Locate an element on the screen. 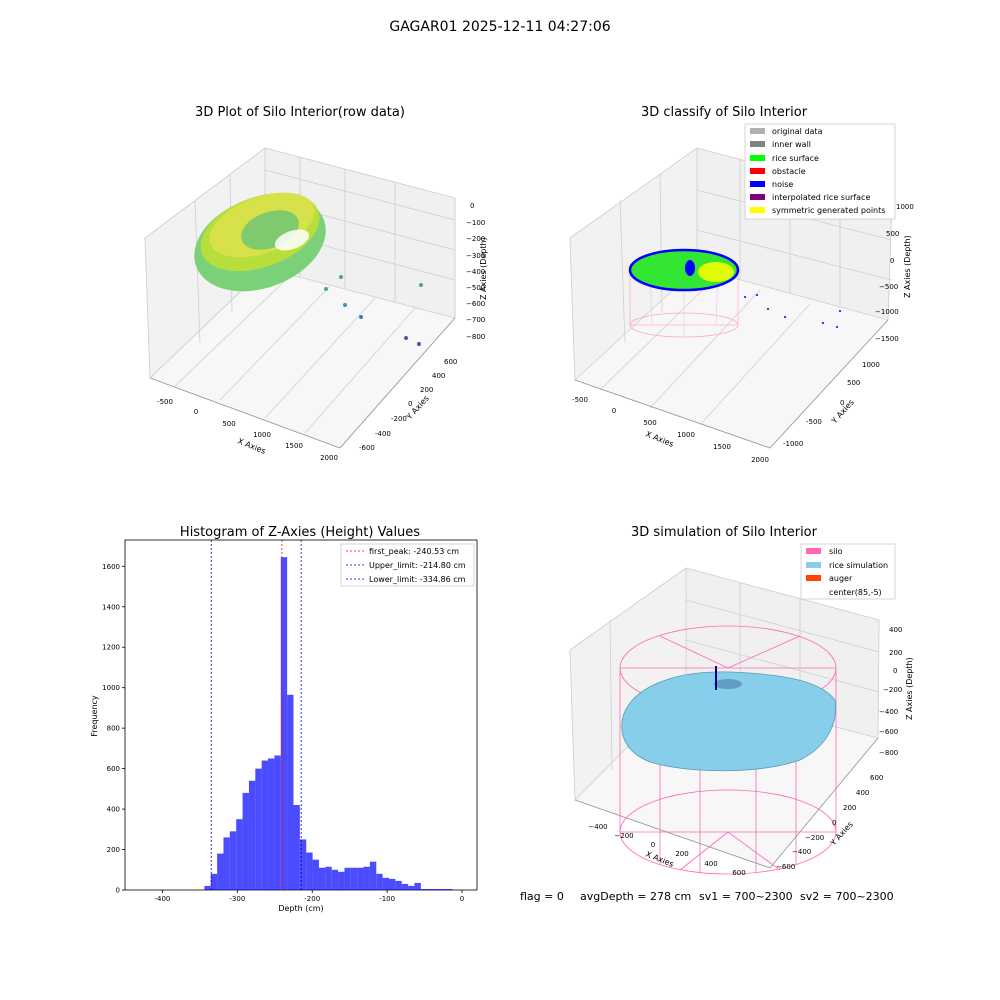 This screenshot has width=1000, height=1000. legend-label: inner wall is located at coordinates (791, 144).